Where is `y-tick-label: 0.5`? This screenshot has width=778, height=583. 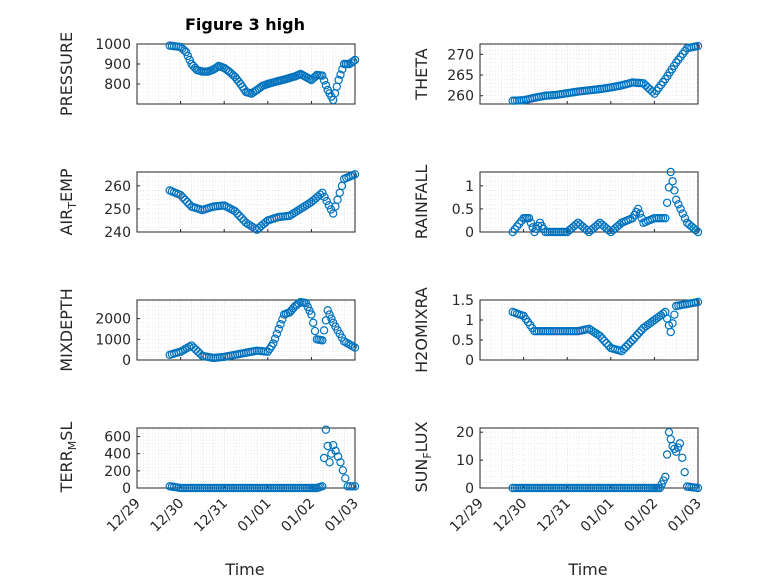 y-tick-label: 0.5 is located at coordinates (463, 341).